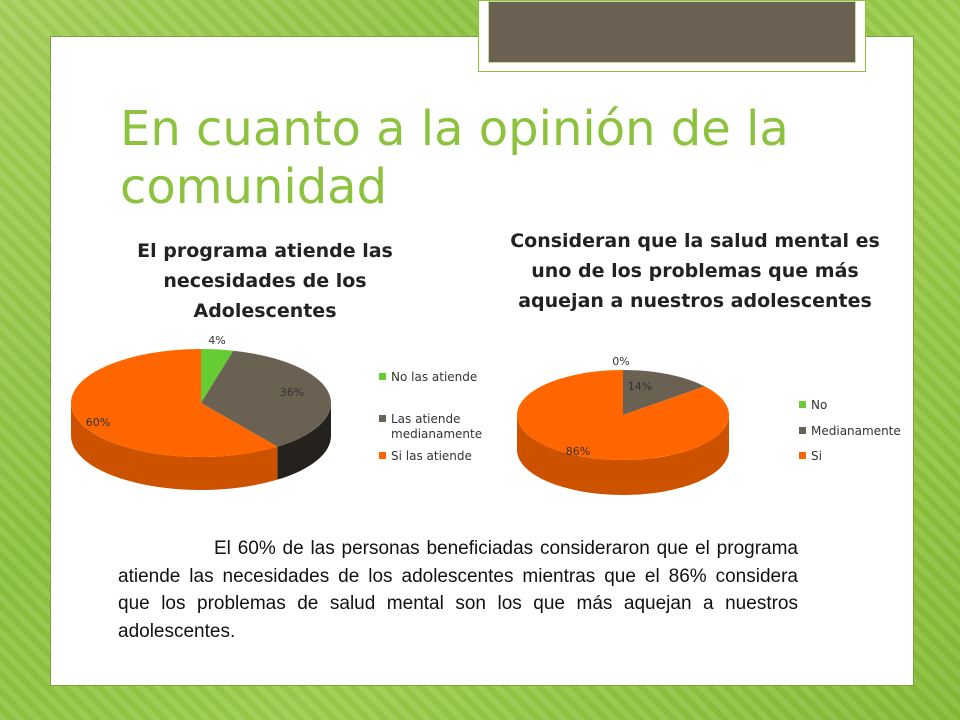  I want to click on pie-1-data-label-2: 60%, so click(98, 422).